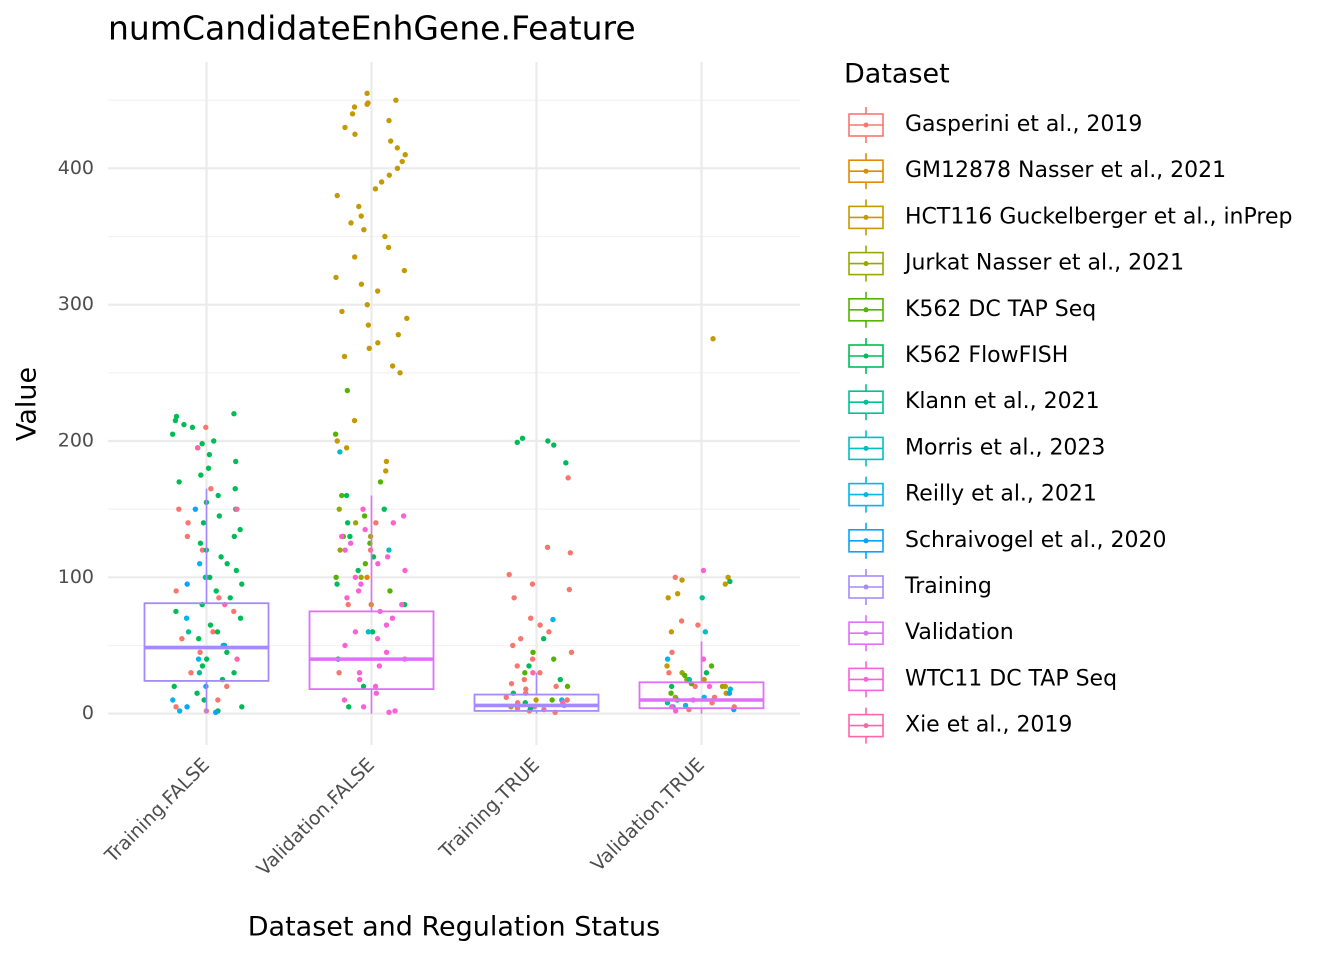 This screenshot has height=960, width=1344. What do you see at coordinates (931, 633) in the screenshot?
I see `legend-item: Validation` at bounding box center [931, 633].